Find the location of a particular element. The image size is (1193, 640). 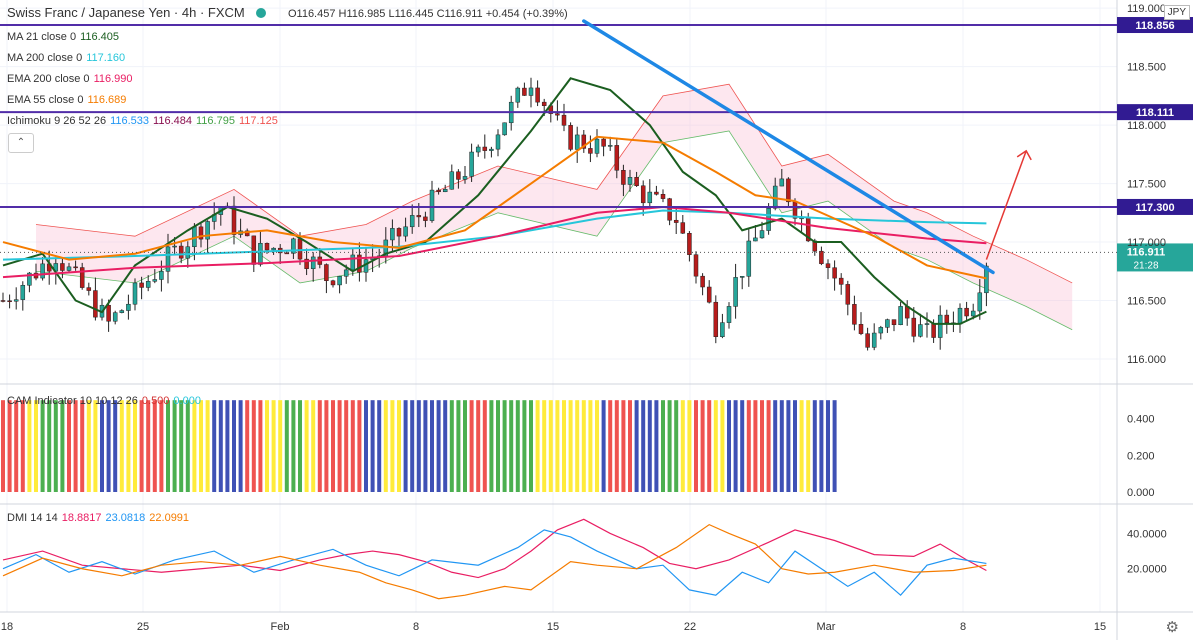

legend-dmi: DMI 14 14 18.8817 23.0818 22.0991 is located at coordinates (98, 518).